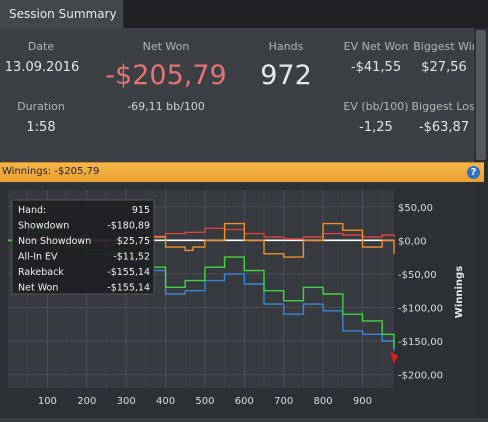  Describe the element at coordinates (242, 172) in the screenshot. I see `winnings-banner: Winnings: -$205,79 ?` at that location.